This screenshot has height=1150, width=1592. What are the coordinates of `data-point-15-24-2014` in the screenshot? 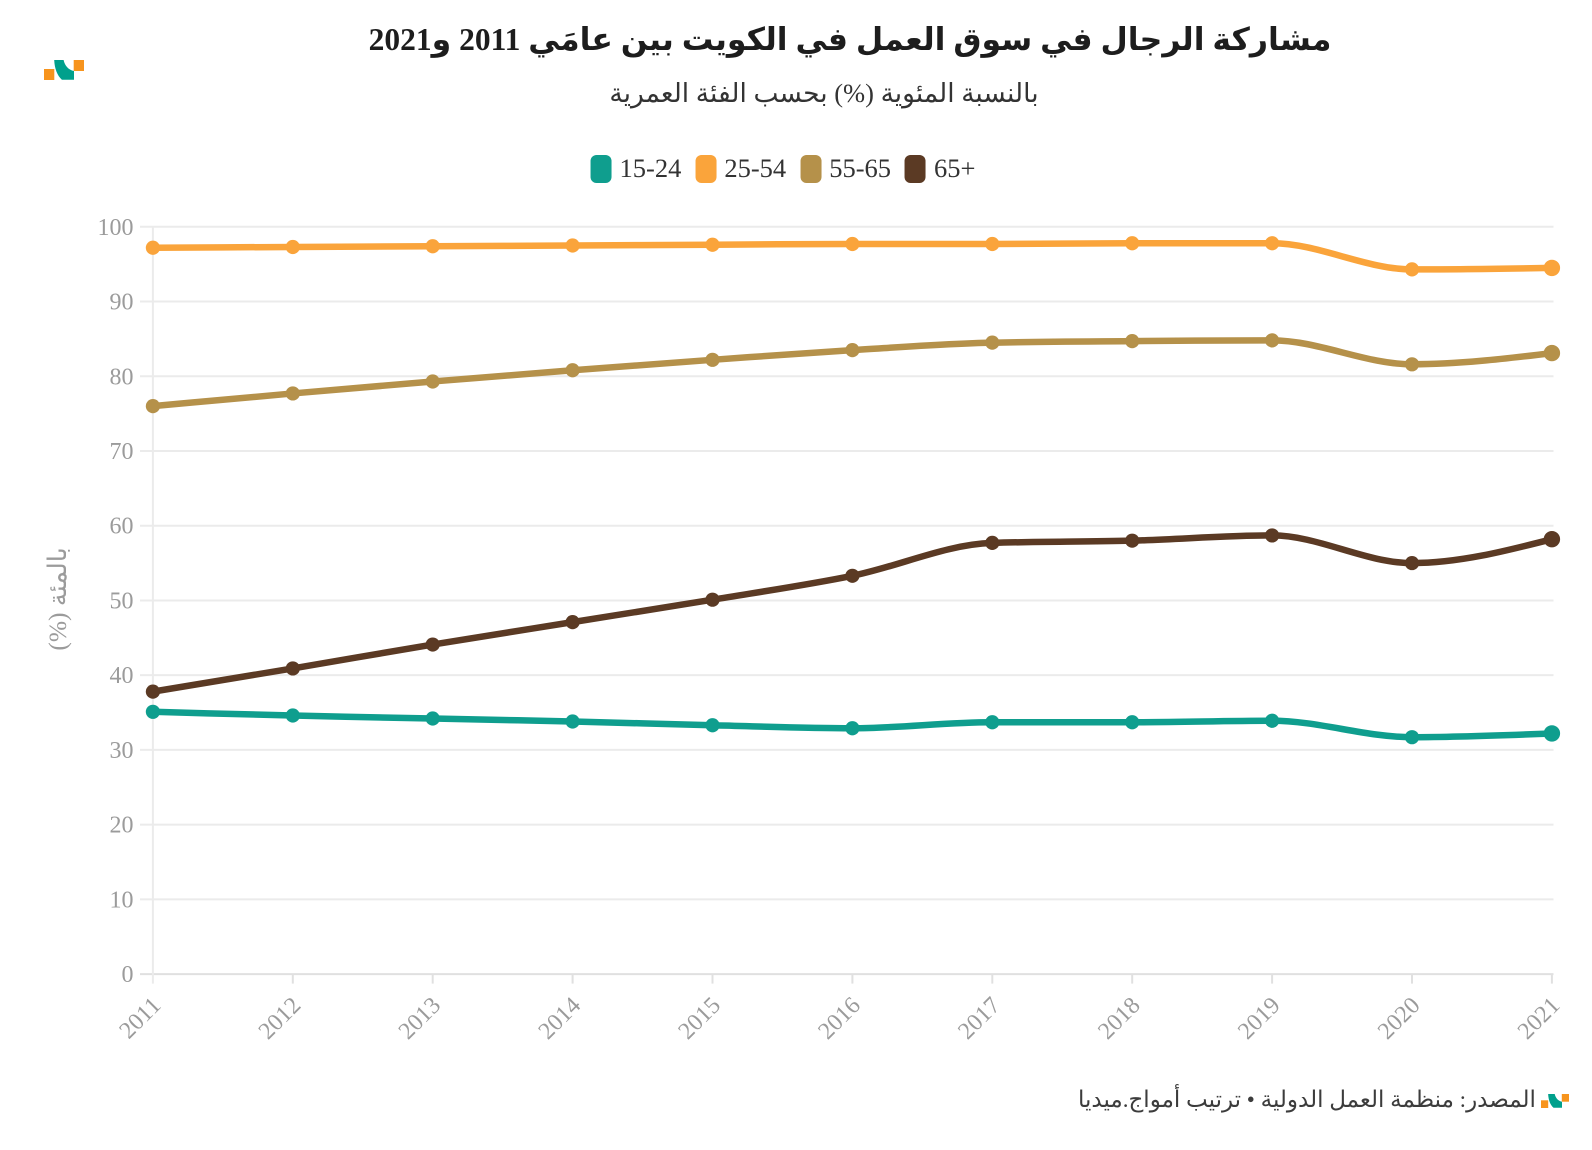 It's located at (572, 721).